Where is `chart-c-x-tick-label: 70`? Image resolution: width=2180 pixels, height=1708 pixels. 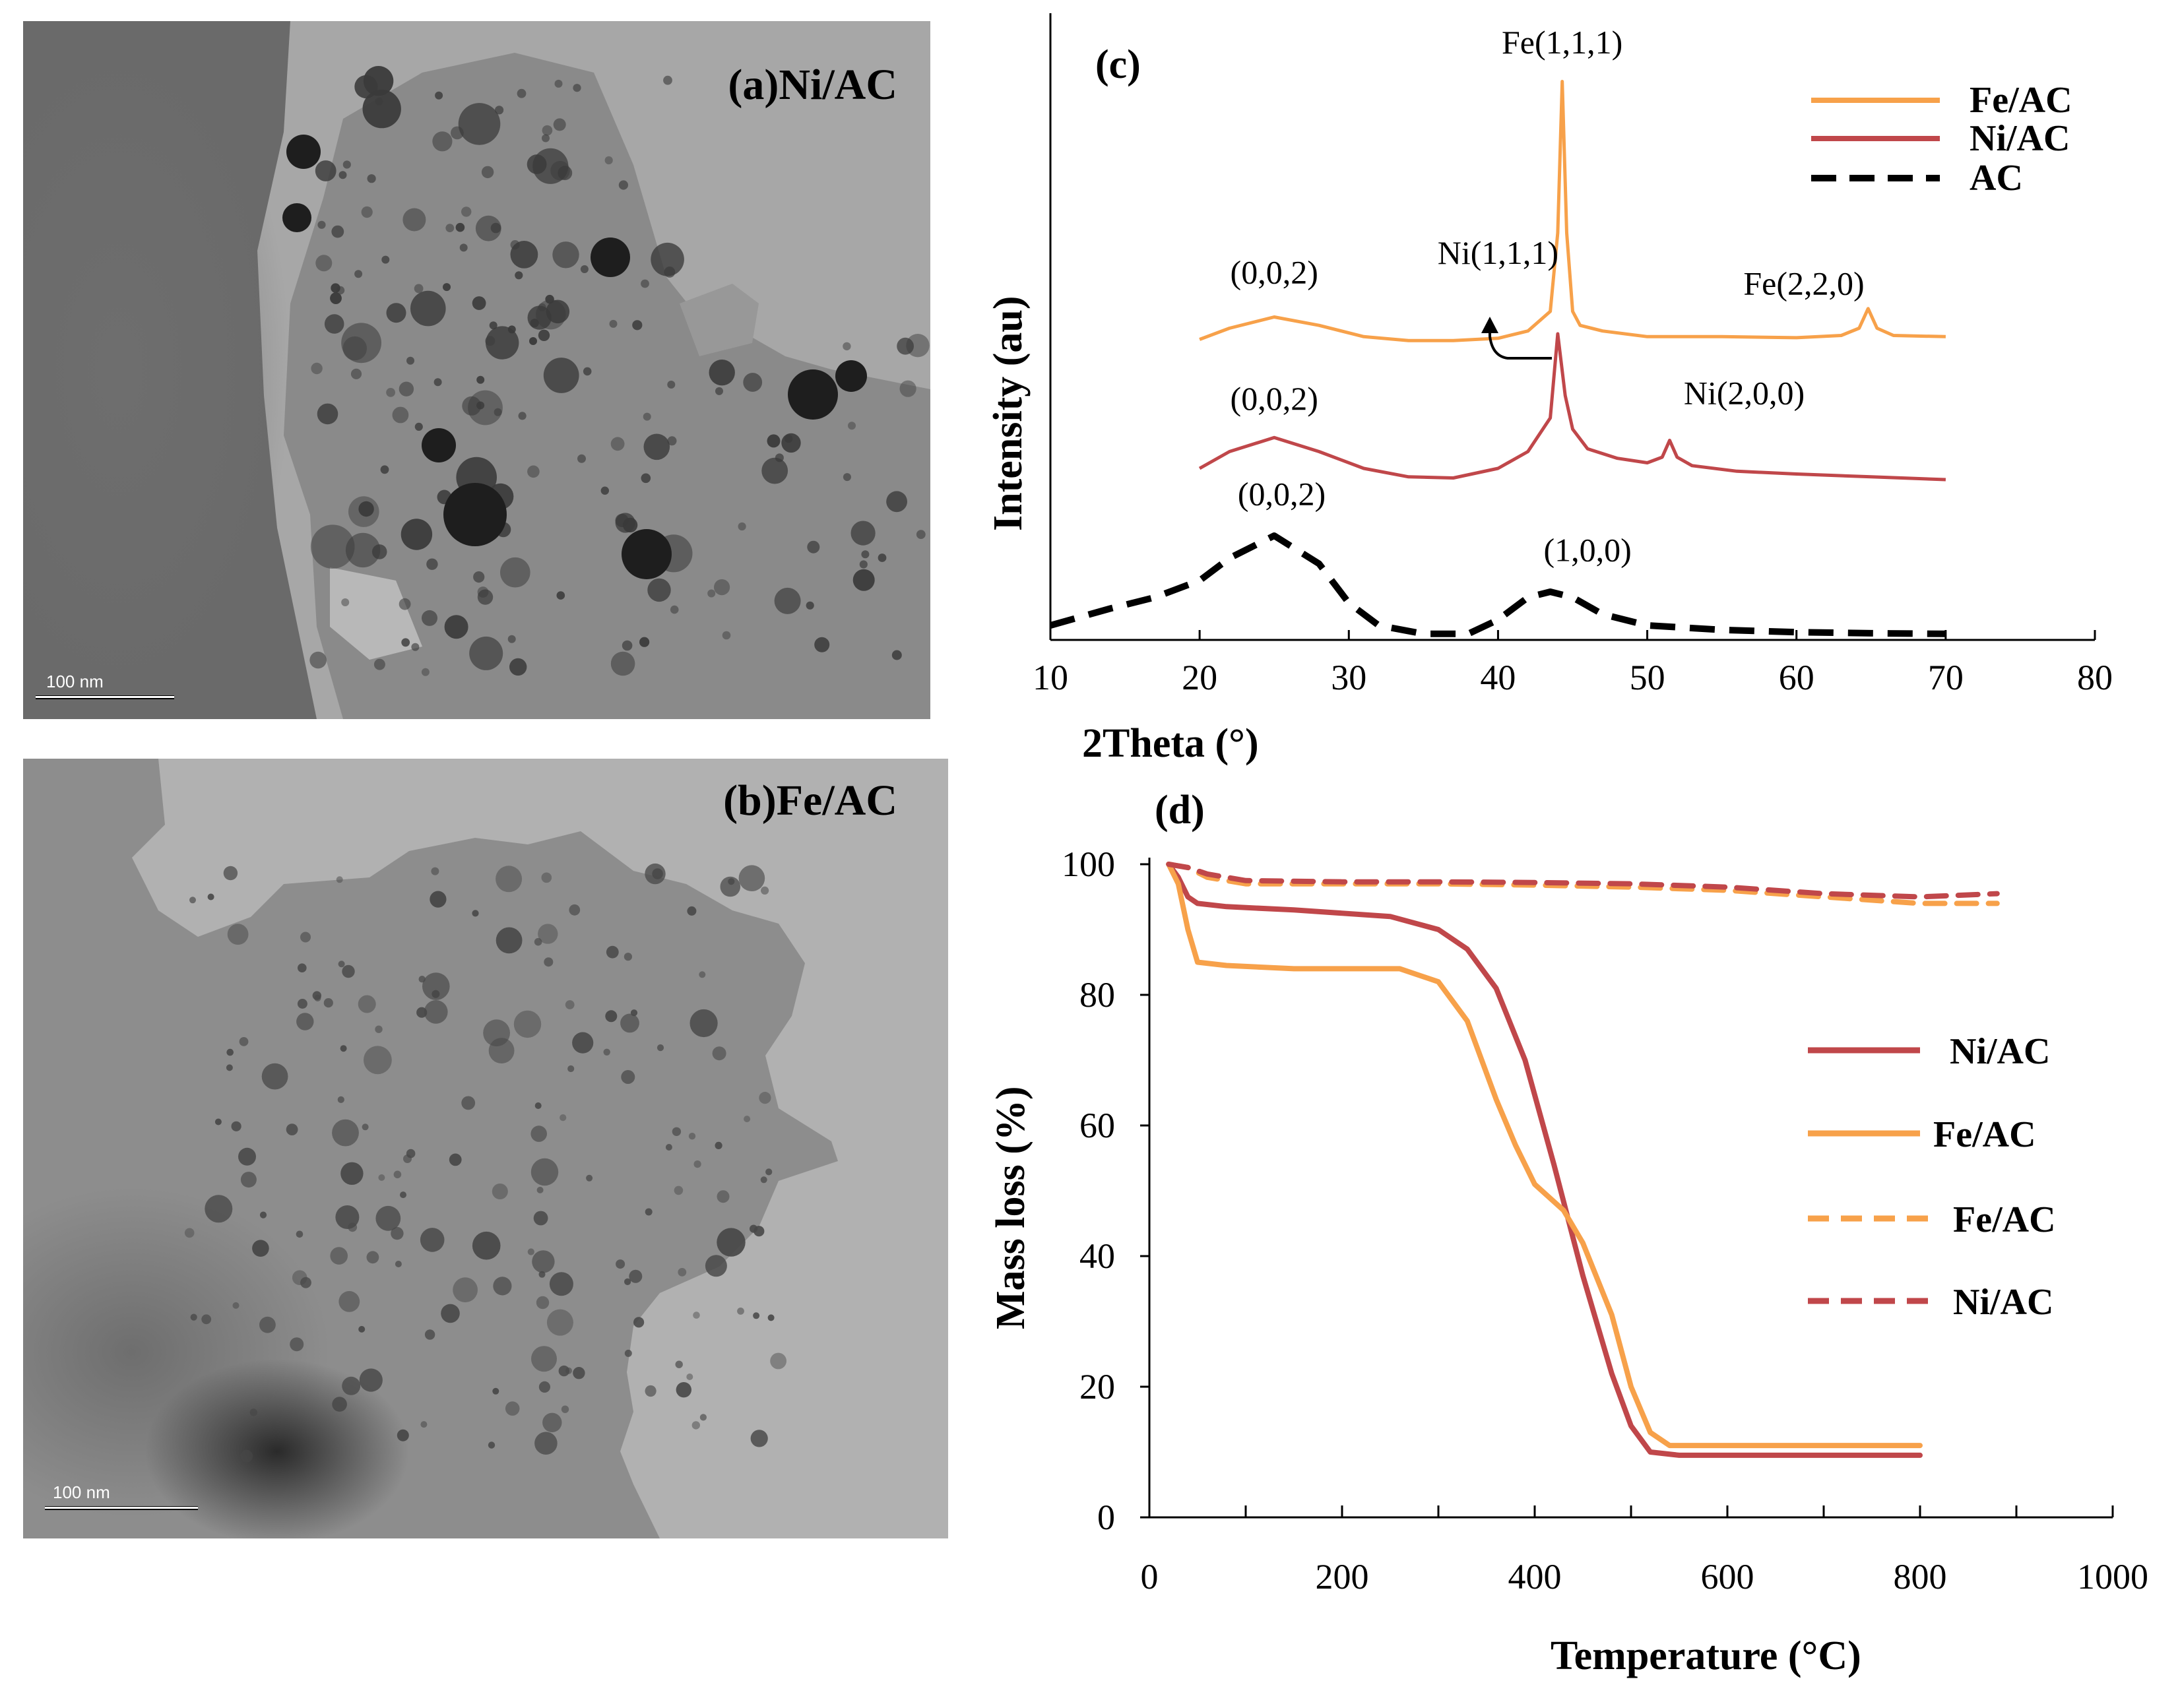 chart-c-x-tick-label: 70 is located at coordinates (1946, 677).